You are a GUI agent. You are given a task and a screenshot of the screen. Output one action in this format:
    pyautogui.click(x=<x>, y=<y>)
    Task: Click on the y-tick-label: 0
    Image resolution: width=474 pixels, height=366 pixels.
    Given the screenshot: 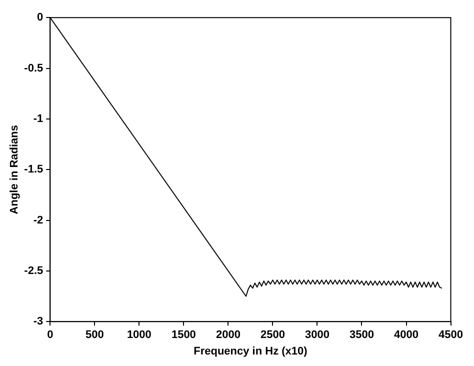 What is the action you would take?
    pyautogui.click(x=40, y=18)
    